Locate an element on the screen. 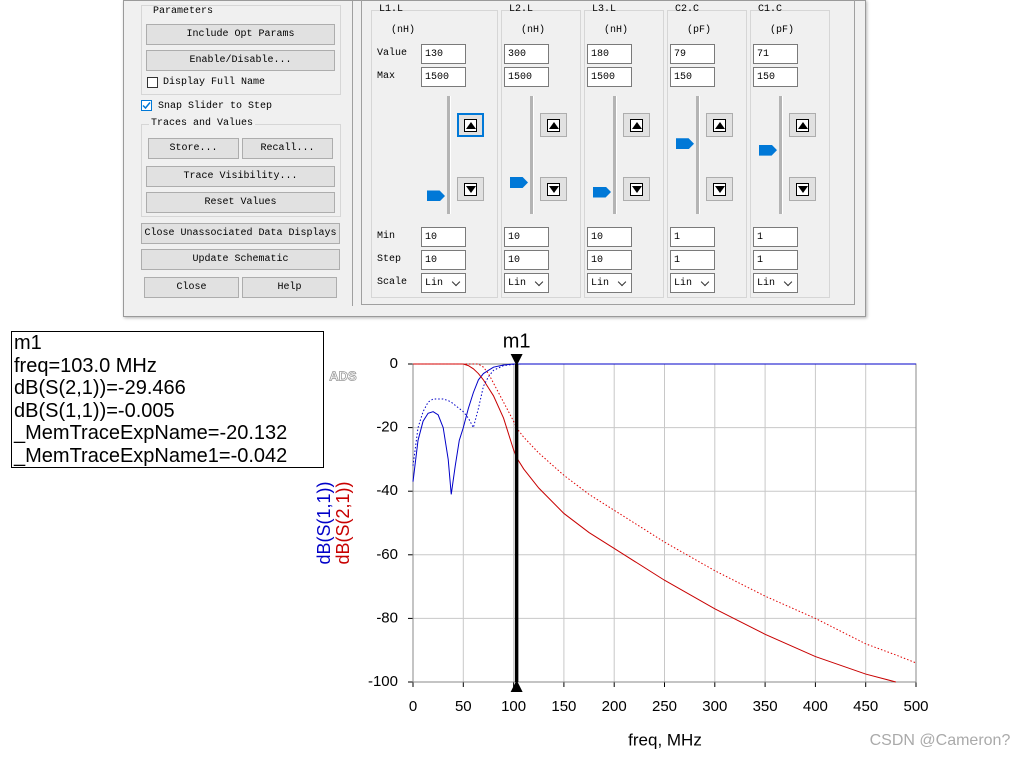 This screenshot has width=1026, height=759. readout-line: dB(S(1,1))=-0.005 is located at coordinates (94, 410).